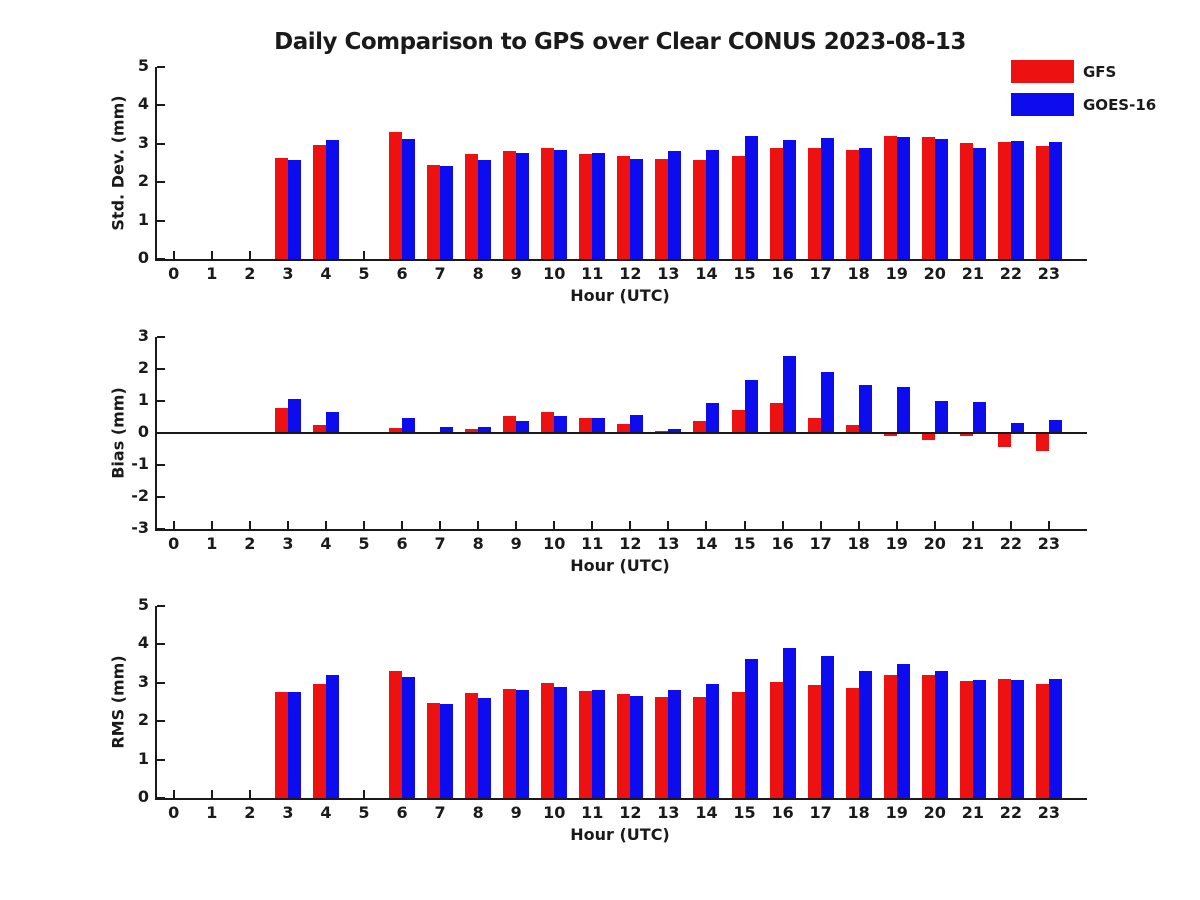  Describe the element at coordinates (782, 812) in the screenshot. I see `x-tick-label: 16` at that location.